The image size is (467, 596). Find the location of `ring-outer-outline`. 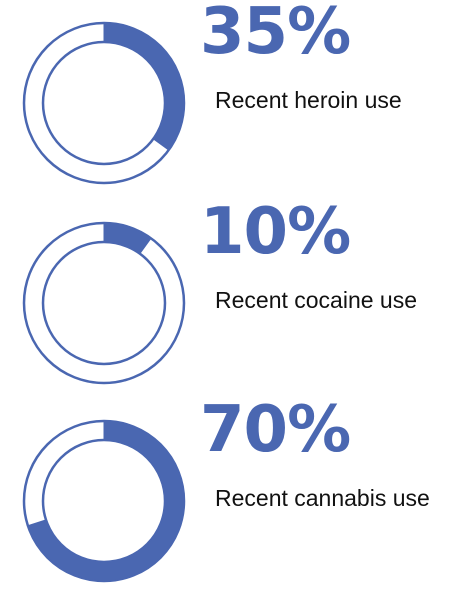

ring-outer-outline is located at coordinates (104, 303).